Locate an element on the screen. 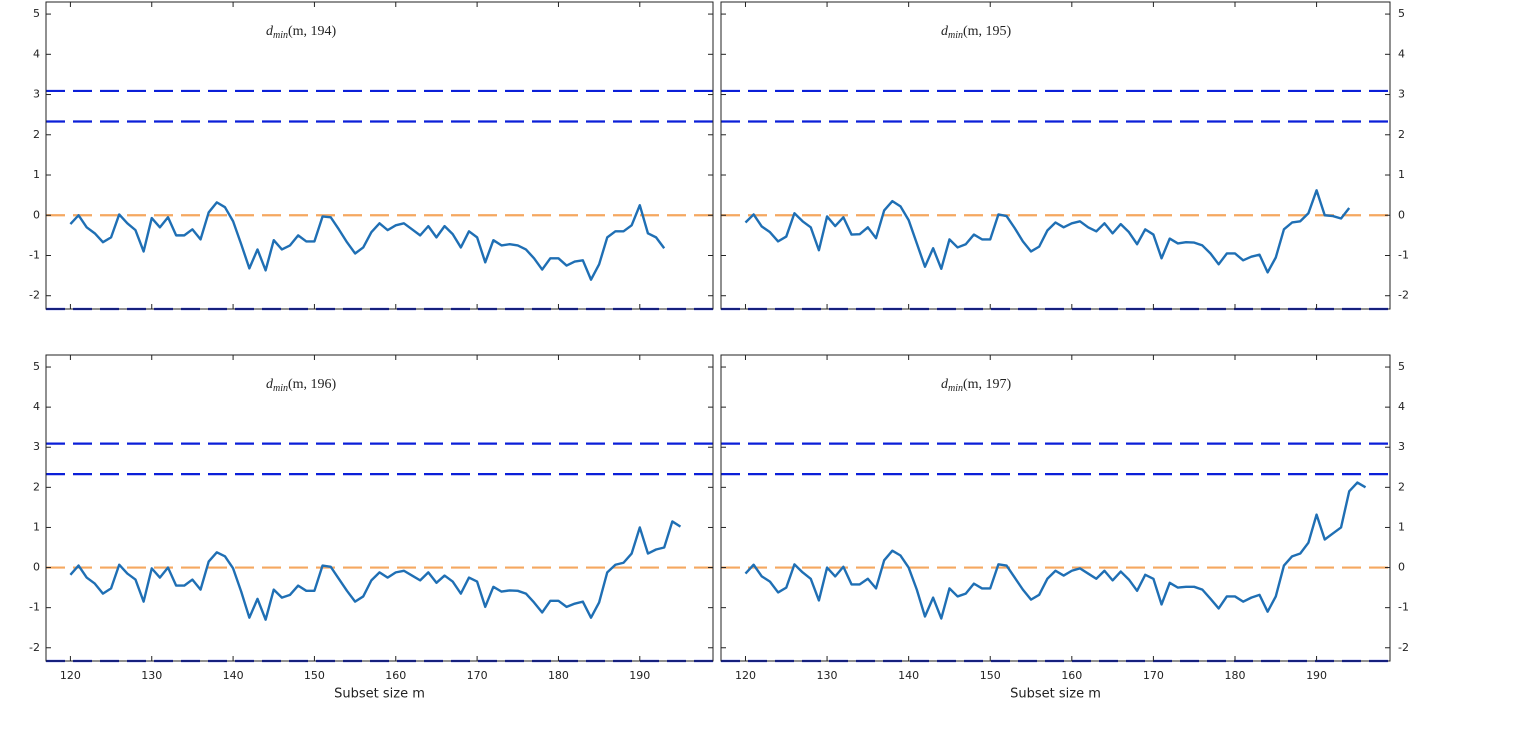 The height and width of the screenshot is (744, 1536). panel-title: dmin(m, 196) is located at coordinates (301, 385).